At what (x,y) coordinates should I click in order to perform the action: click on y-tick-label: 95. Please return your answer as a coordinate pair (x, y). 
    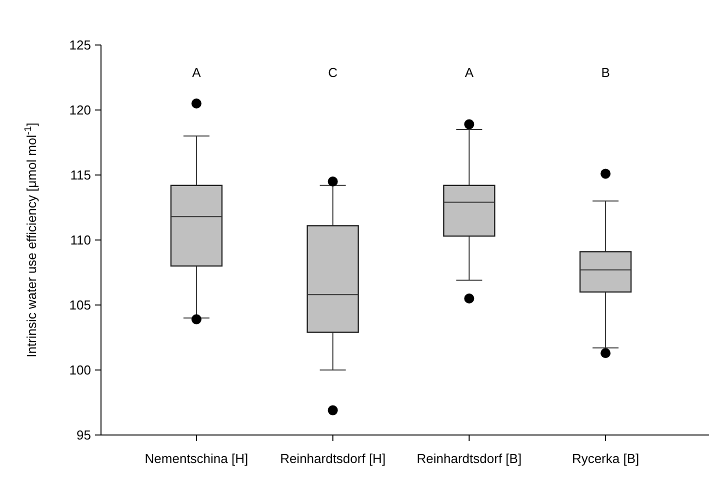
    Looking at the image, I should click on (83, 435).